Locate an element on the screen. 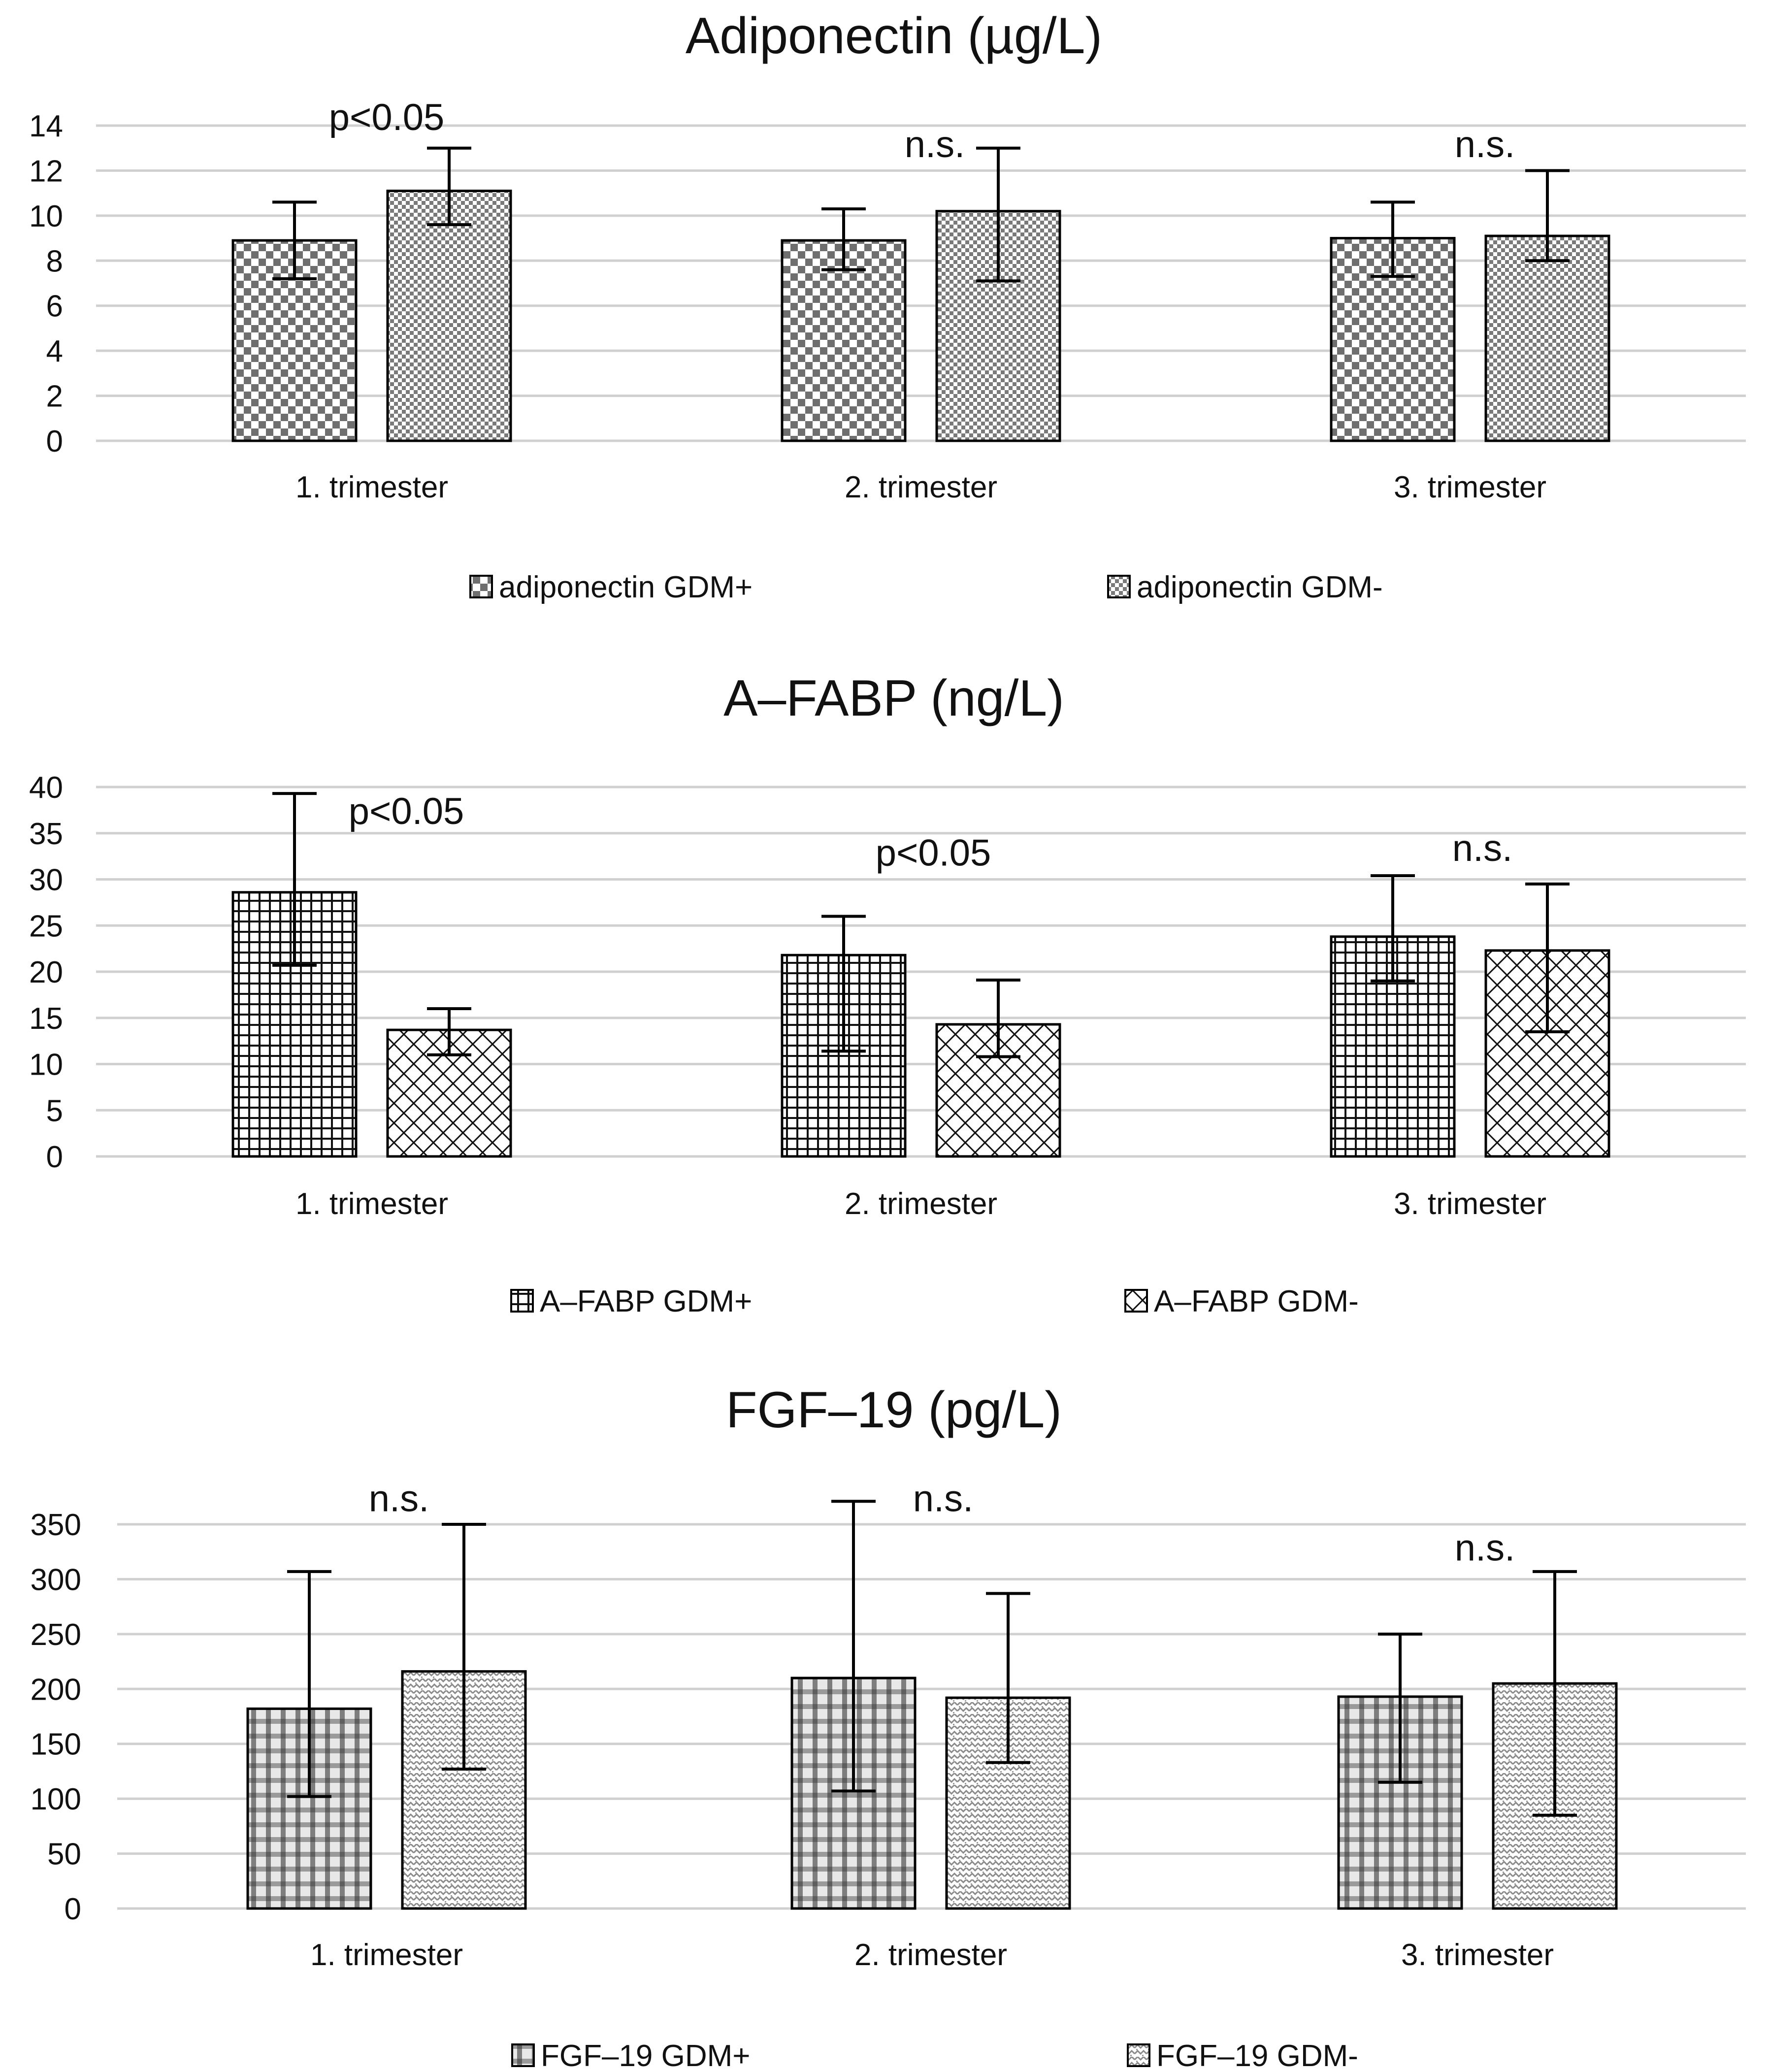 Image resolution: width=1769 pixels, height=2072 pixels. chart-title: FGF–19 (pg/L) is located at coordinates (894, 1410).